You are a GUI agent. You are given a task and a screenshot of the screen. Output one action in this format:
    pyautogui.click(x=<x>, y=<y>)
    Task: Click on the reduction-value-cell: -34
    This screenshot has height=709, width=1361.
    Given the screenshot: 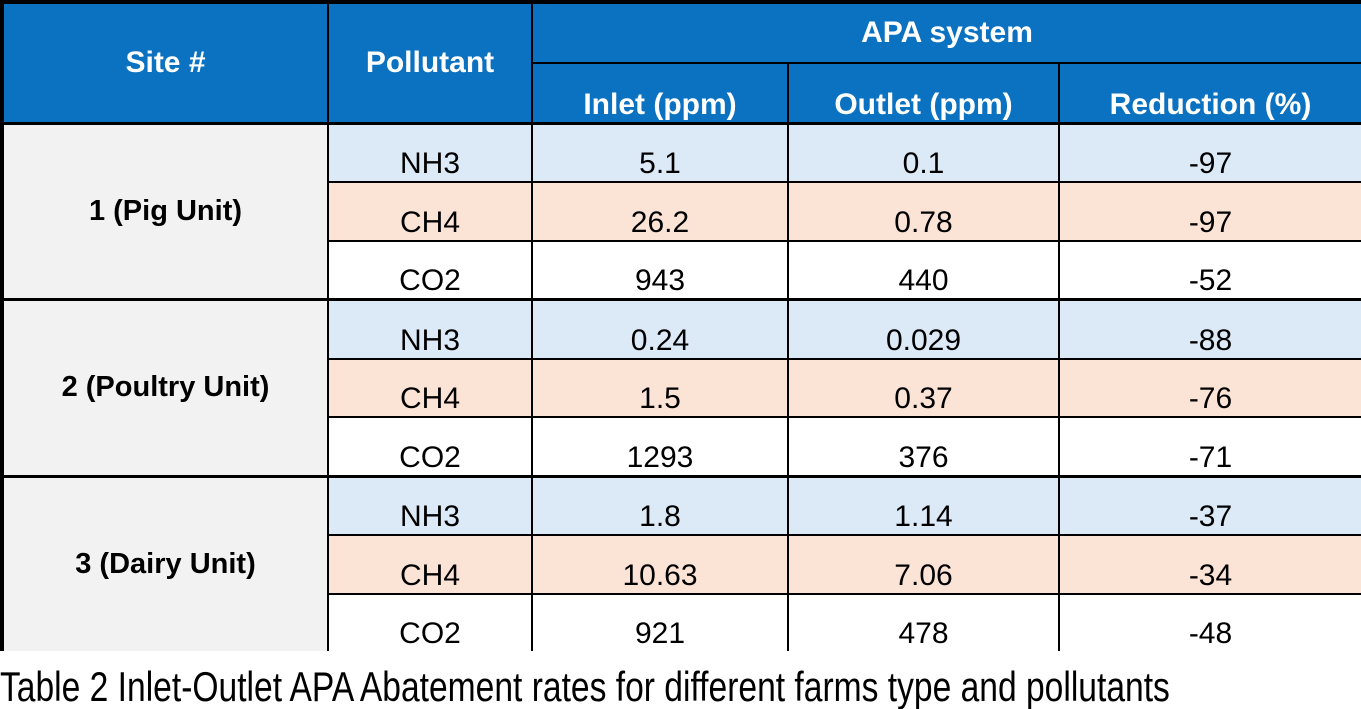 What is the action you would take?
    pyautogui.click(x=1209, y=564)
    